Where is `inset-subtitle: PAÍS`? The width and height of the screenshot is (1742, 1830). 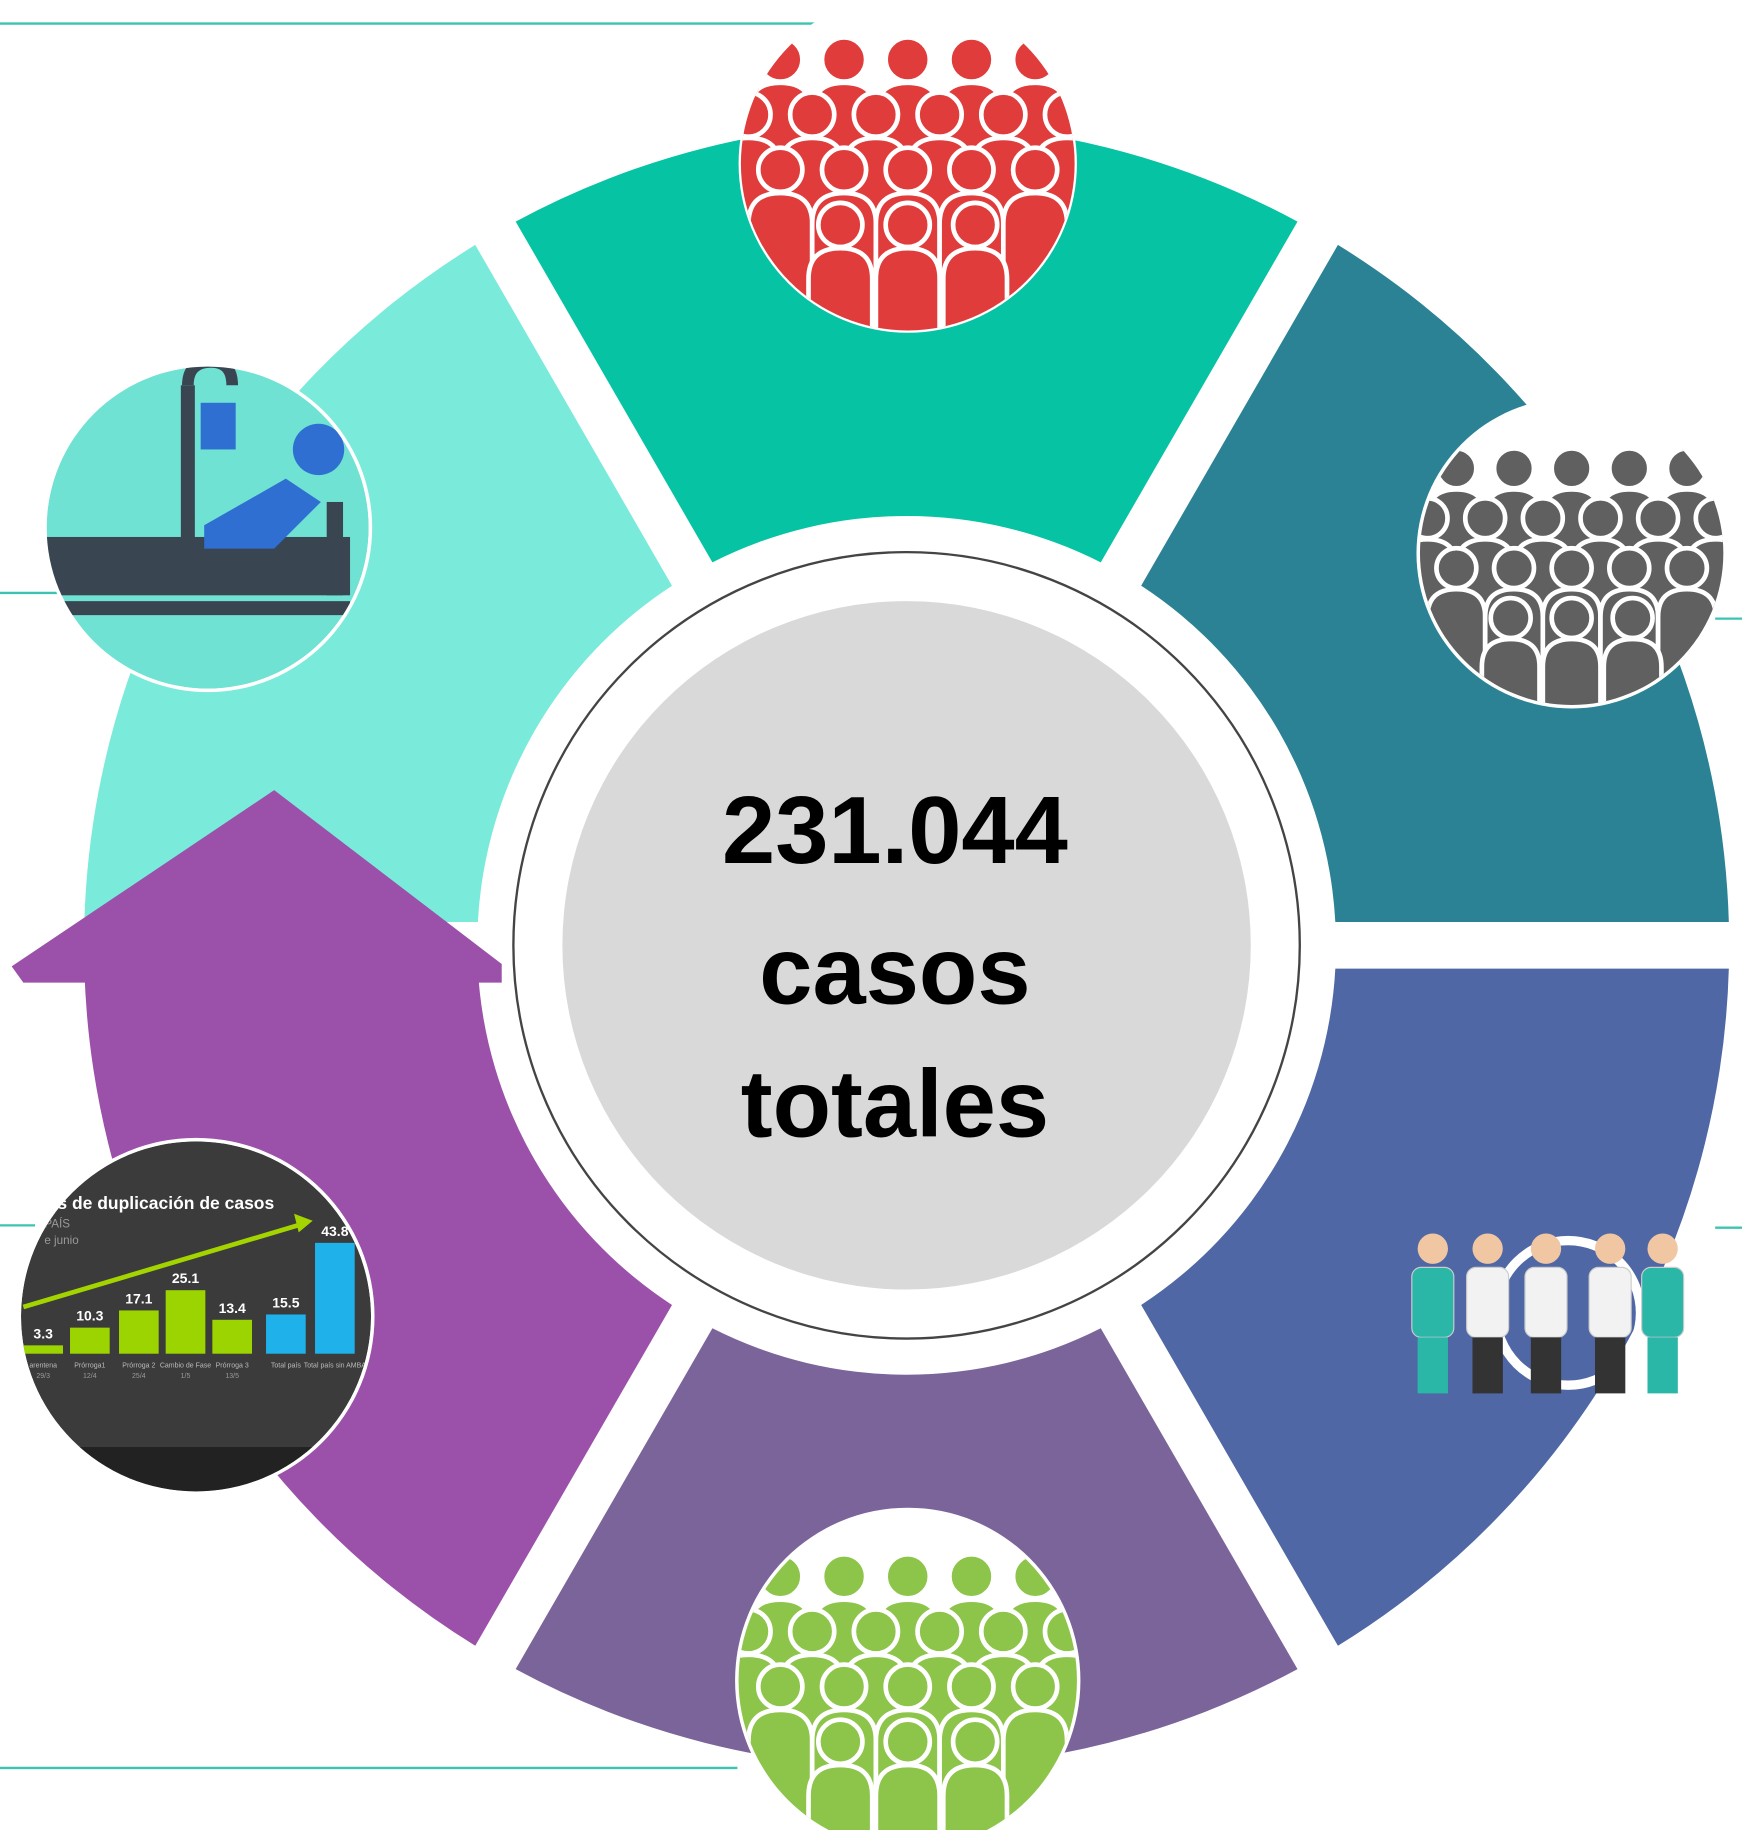 inset-subtitle: PAÍS is located at coordinates (57, 1224).